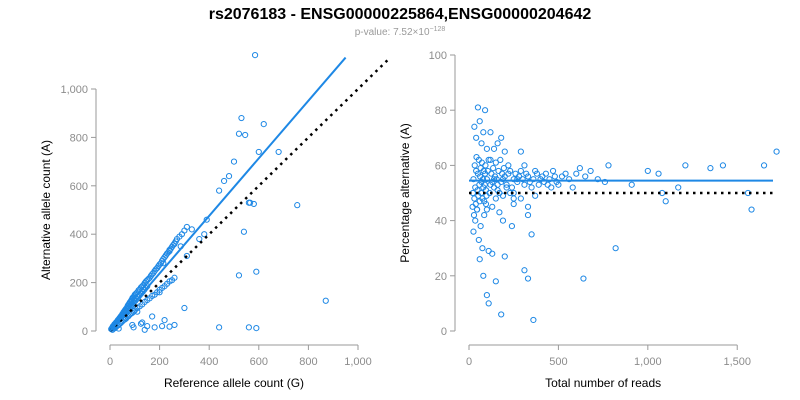 This screenshot has height=400, width=800. Describe the element at coordinates (444, 332) in the screenshot. I see `right-y-tick-label: 0` at that location.